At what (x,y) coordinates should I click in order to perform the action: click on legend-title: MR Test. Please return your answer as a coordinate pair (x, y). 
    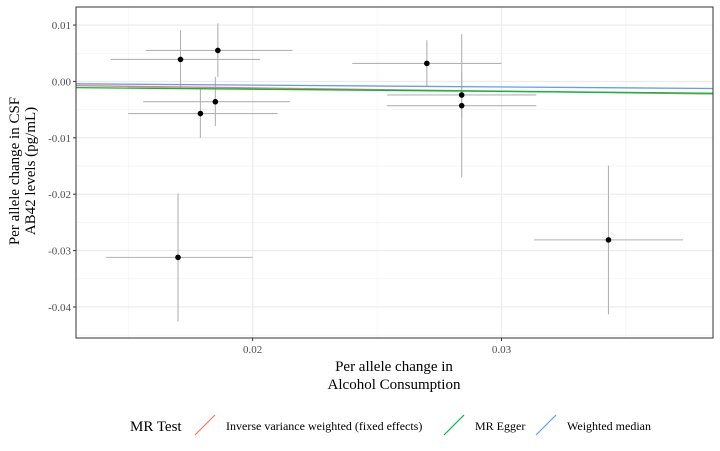
    Looking at the image, I should click on (156, 427).